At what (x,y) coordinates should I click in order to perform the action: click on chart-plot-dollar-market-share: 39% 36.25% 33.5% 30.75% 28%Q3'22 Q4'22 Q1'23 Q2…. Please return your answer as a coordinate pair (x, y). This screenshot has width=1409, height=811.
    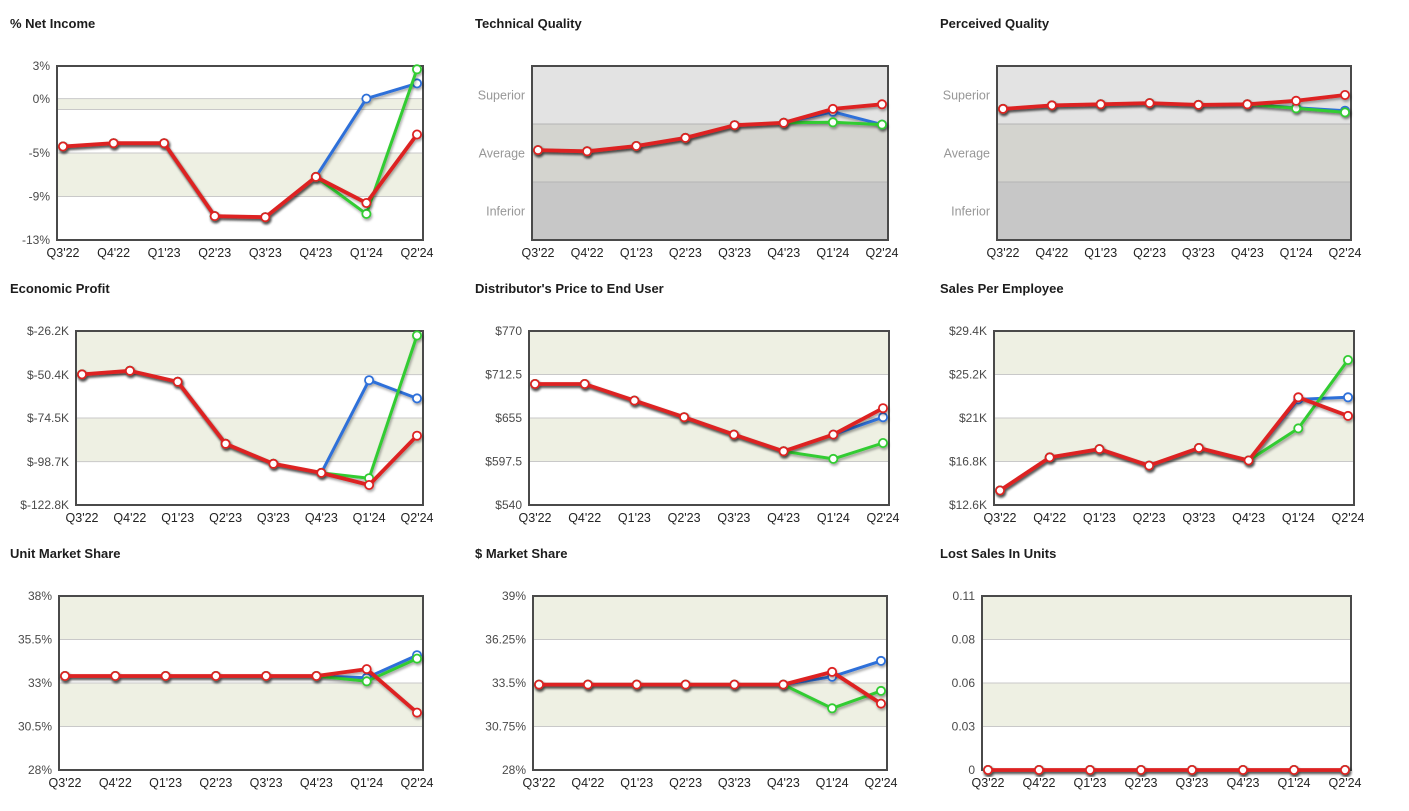
    Looking at the image, I should click on (691, 689).